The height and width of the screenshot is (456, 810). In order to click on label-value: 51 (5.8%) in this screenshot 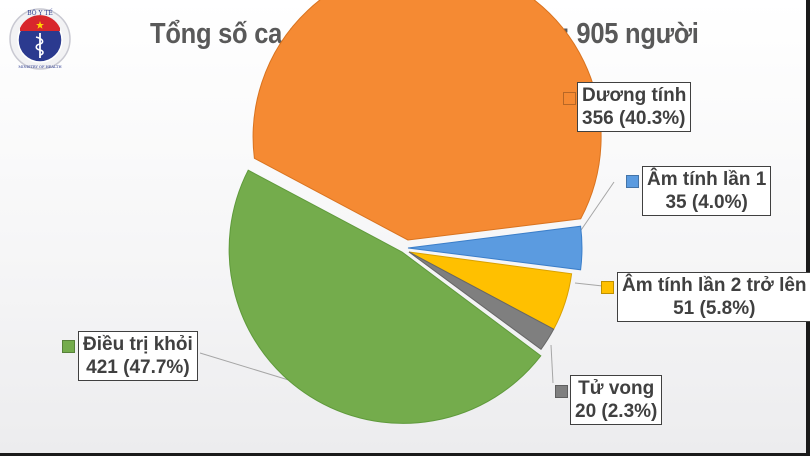, I will do `click(714, 308)`.